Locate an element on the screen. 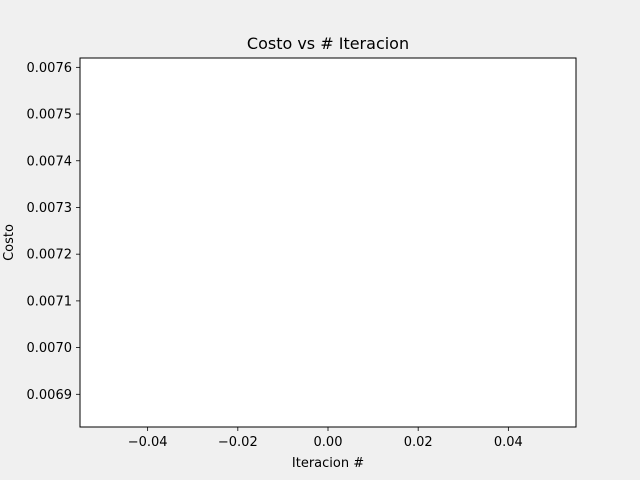  x-axis-label: Iteracion # is located at coordinates (328, 463).